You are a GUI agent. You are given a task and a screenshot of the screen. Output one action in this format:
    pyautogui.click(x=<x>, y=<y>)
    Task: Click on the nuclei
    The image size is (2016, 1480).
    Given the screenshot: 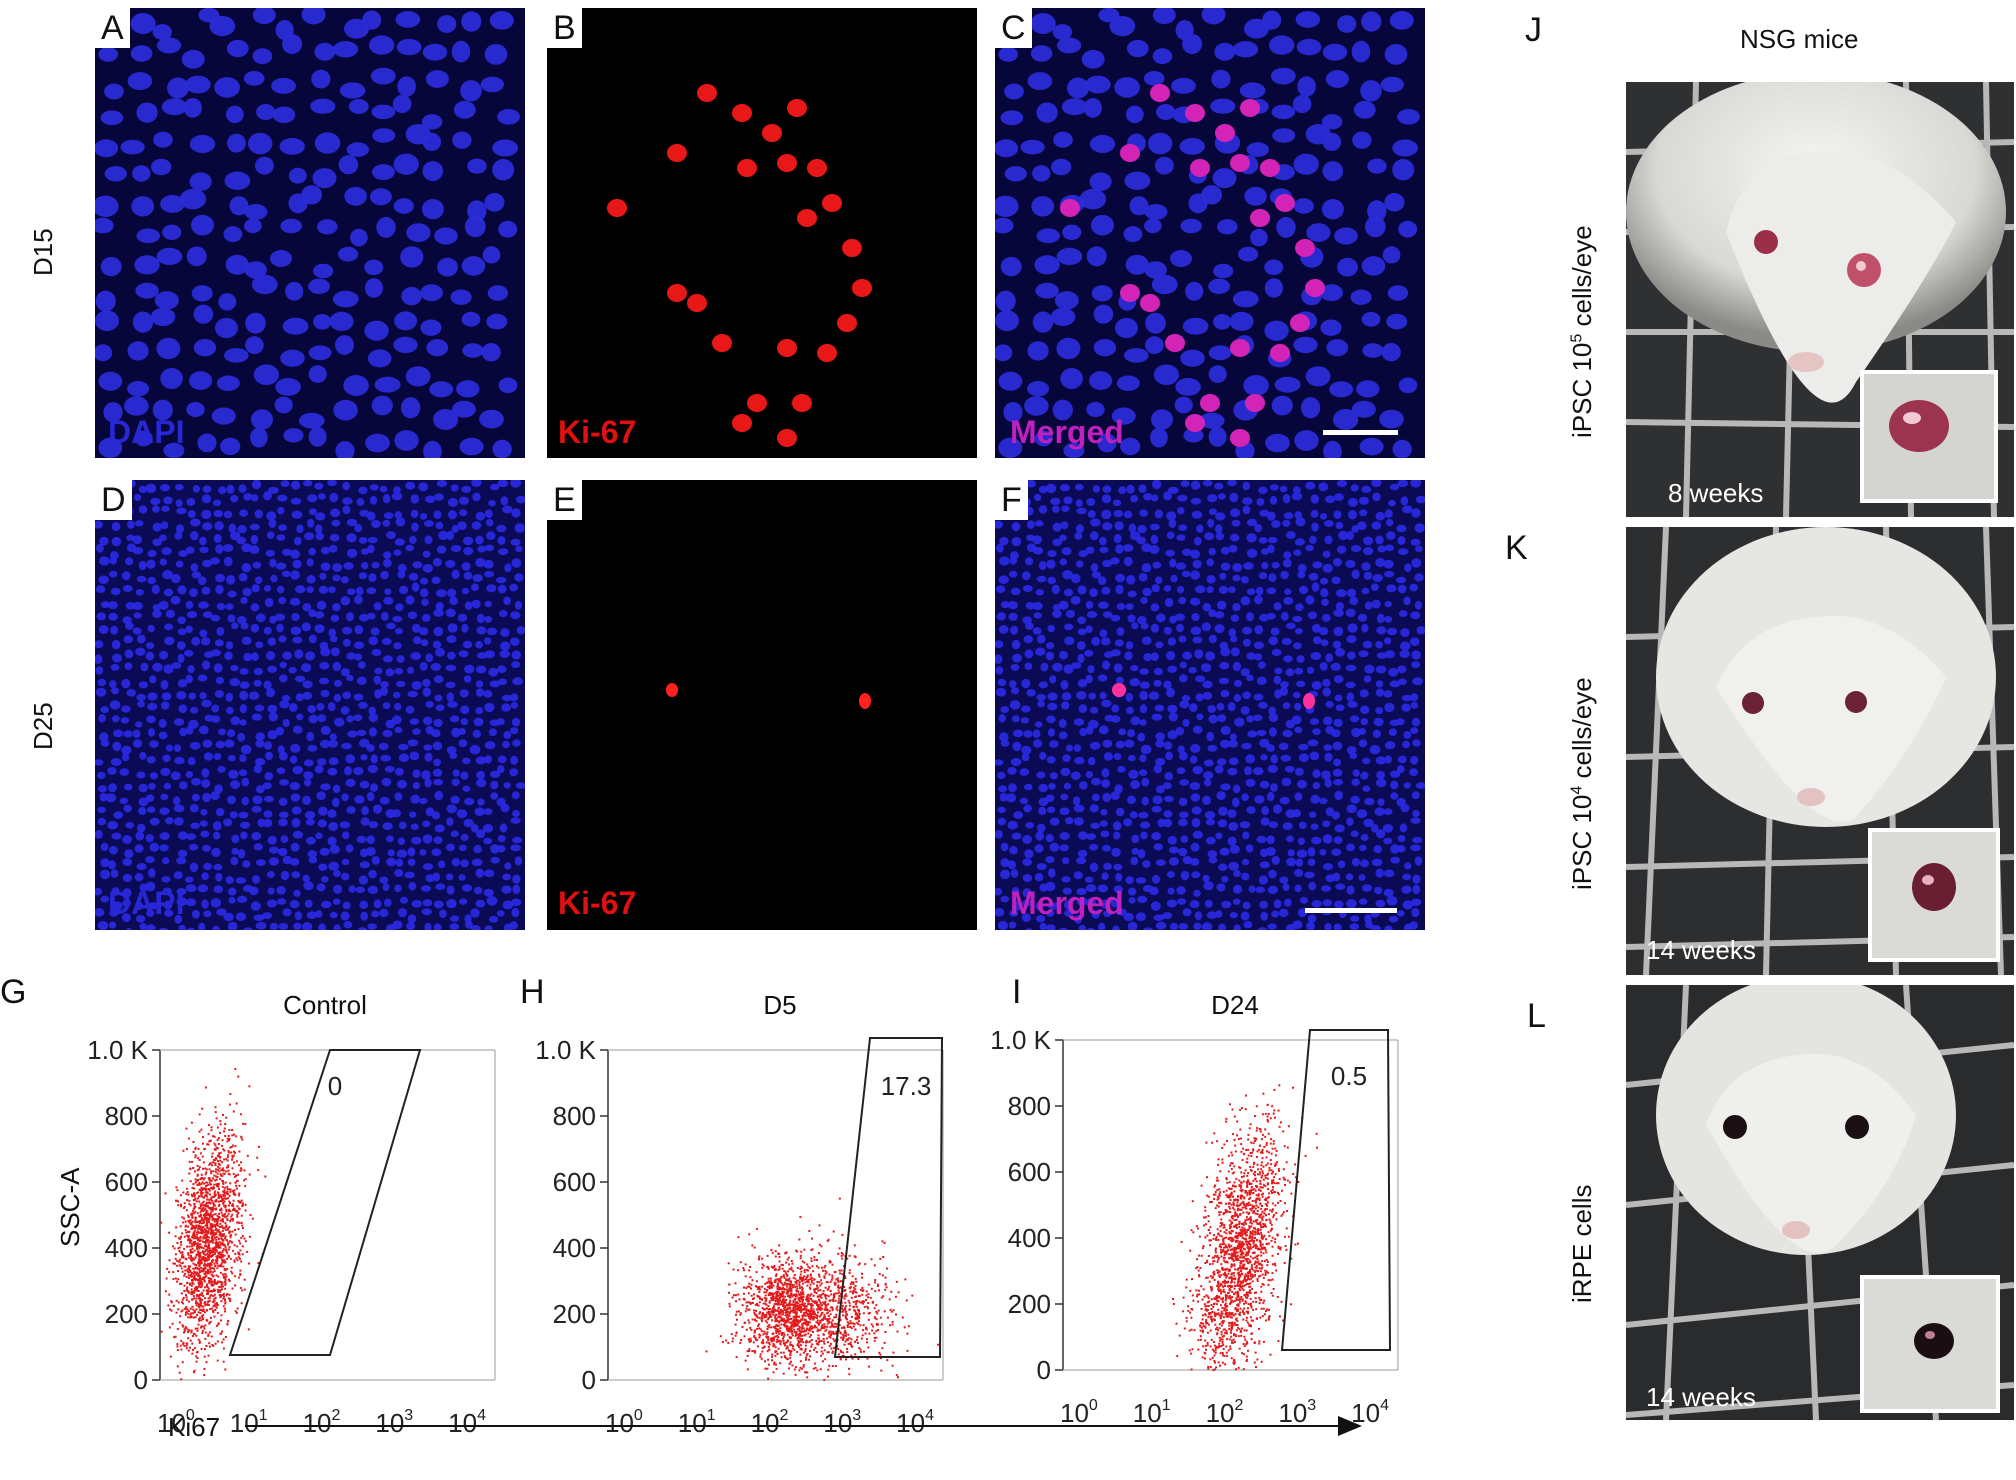 What is the action you would take?
    pyautogui.click(x=307, y=233)
    